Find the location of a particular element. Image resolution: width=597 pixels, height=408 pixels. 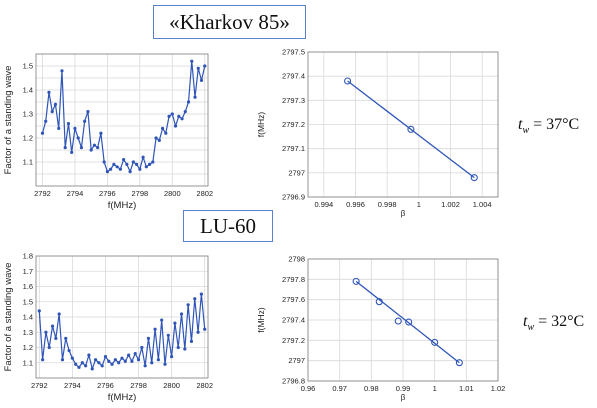

y-tick-label: 1.2 is located at coordinates (28, 347).